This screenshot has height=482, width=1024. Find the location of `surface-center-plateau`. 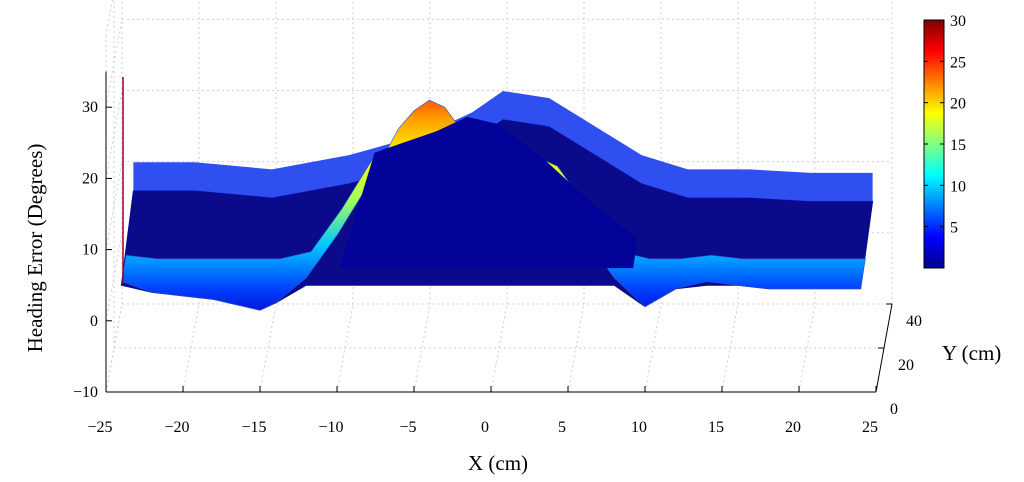

surface-center-plateau is located at coordinates (488, 192).